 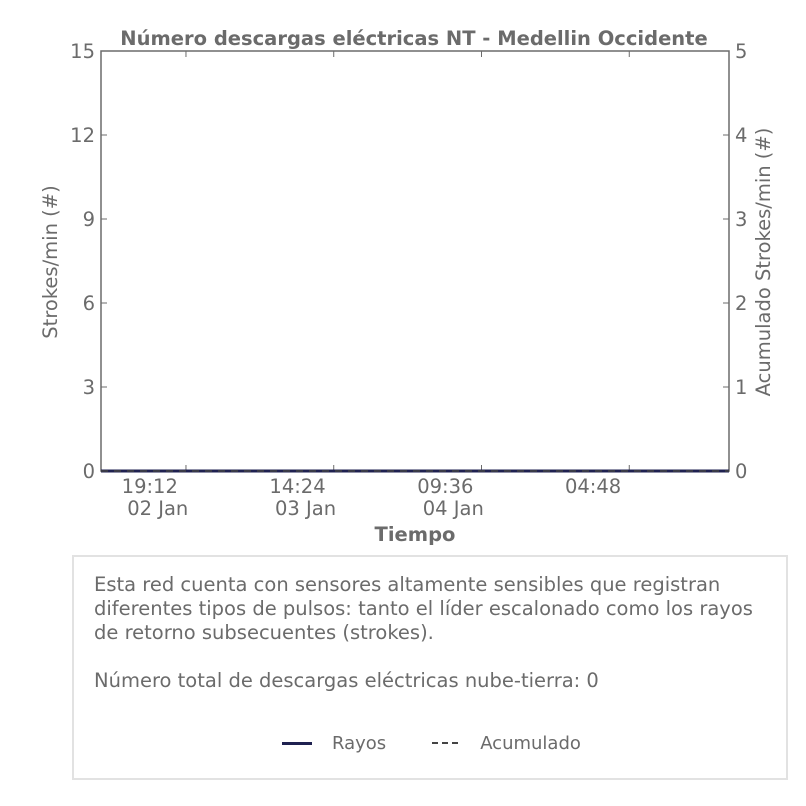 What do you see at coordinates (763, 262) in the screenshot?
I see `y-axis-label-right: Acumulado Strokes/min (#)` at bounding box center [763, 262].